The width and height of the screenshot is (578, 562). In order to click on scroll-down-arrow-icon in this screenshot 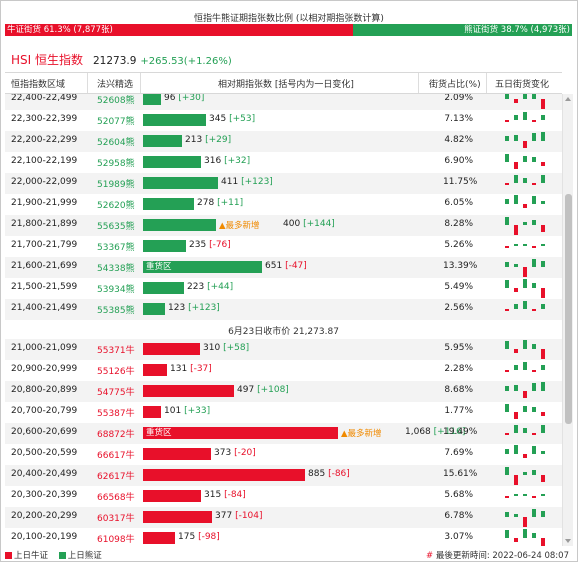, I will do `click(568, 541)`.